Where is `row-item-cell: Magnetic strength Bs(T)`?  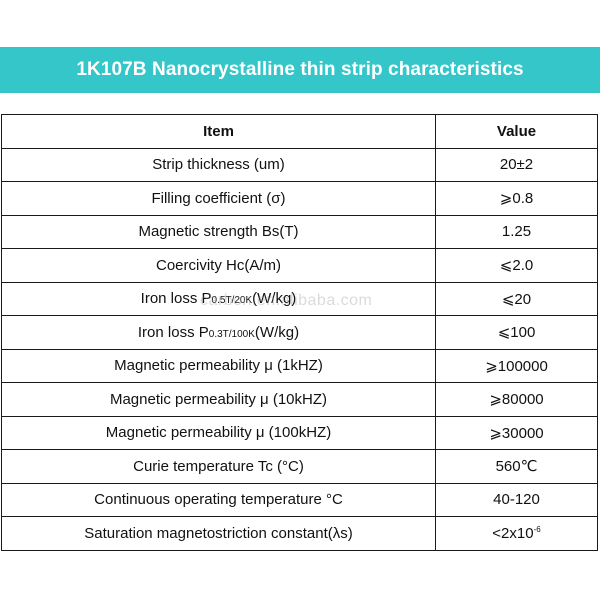
row-item-cell: Magnetic strength Bs(T) is located at coordinates (218, 231).